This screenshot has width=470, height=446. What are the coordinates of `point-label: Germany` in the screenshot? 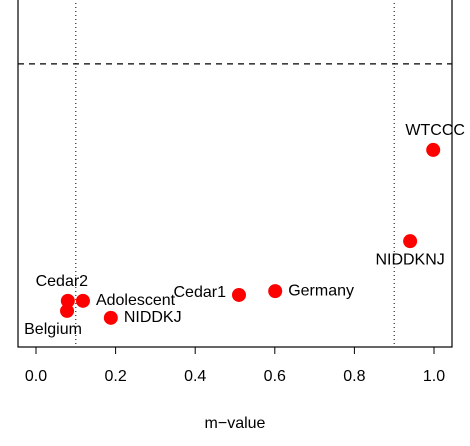 It's located at (321, 290).